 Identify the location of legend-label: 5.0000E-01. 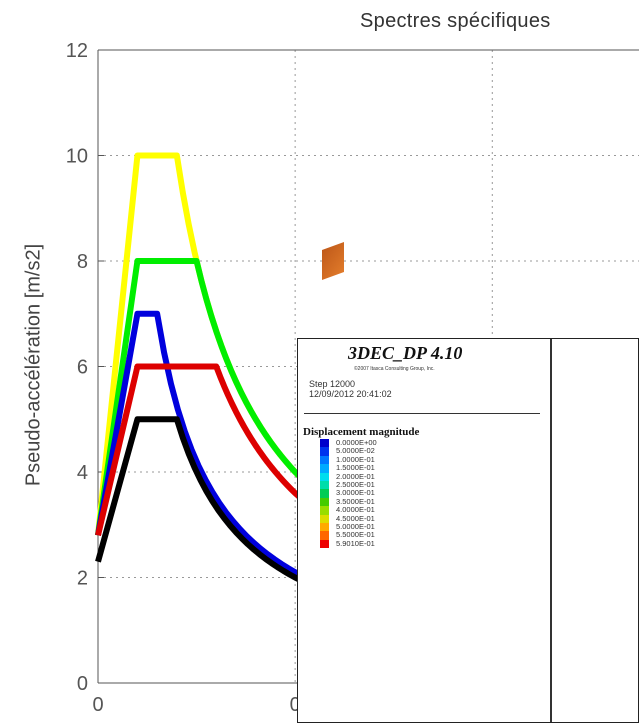
(355, 526).